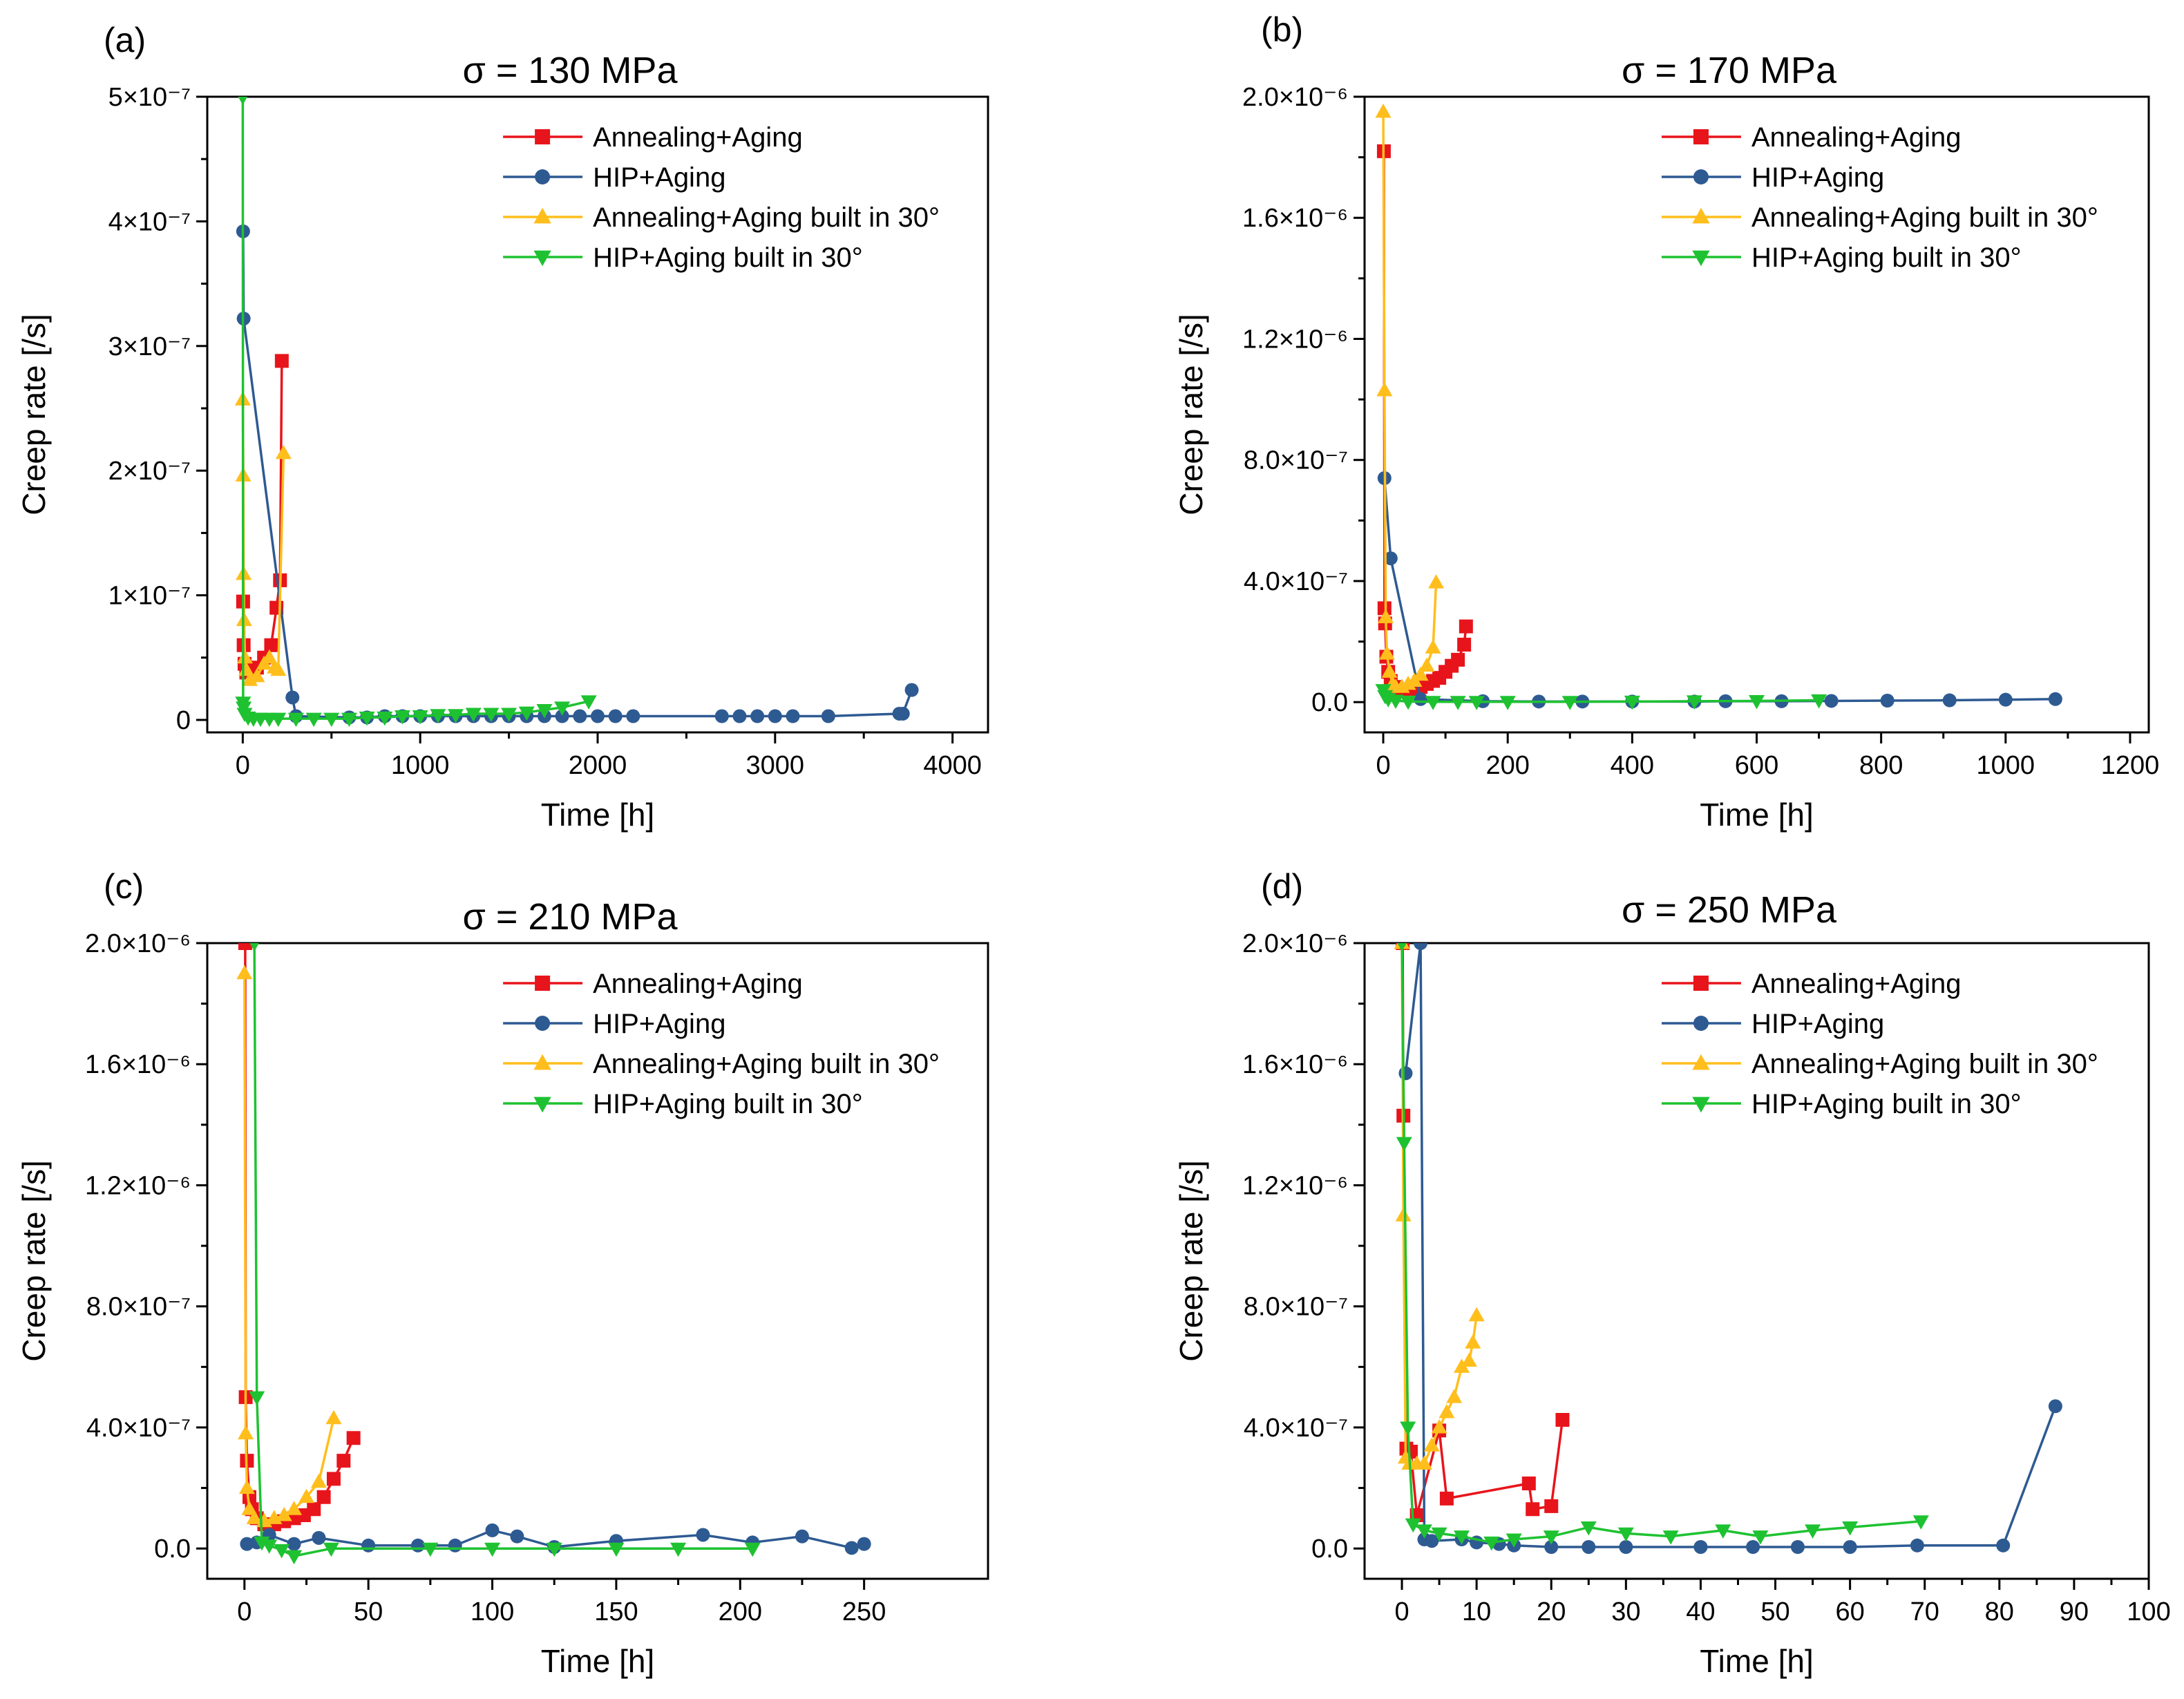 This screenshot has width=2184, height=1699. What do you see at coordinates (1729, 910) in the screenshot?
I see `chart-title: σ = 250 MPa` at bounding box center [1729, 910].